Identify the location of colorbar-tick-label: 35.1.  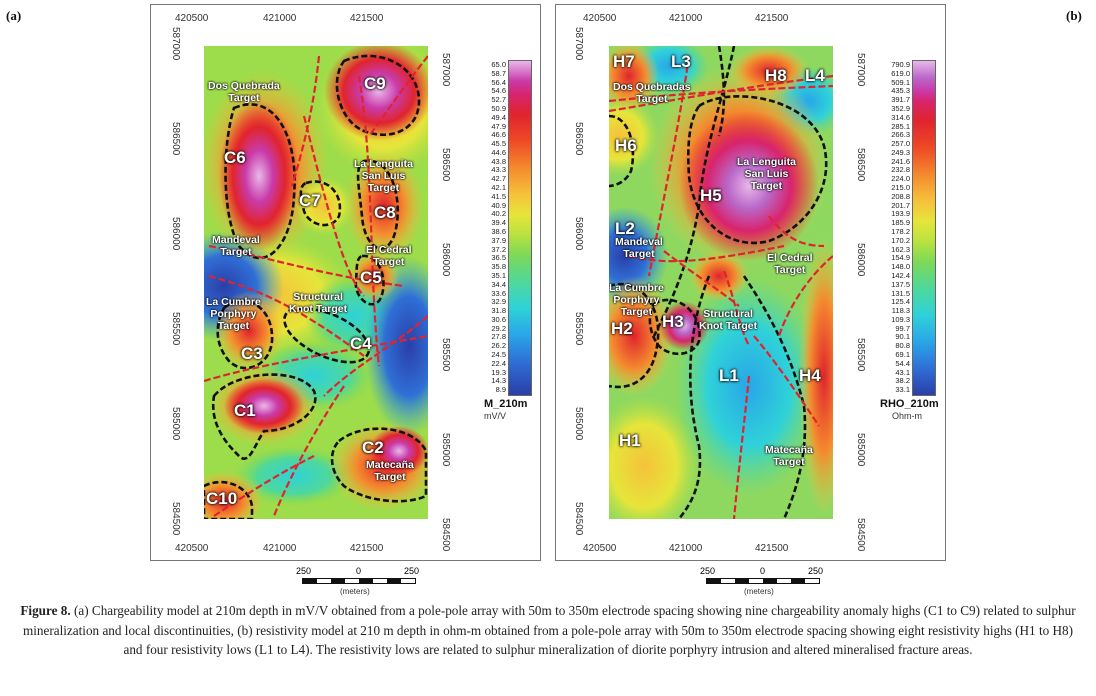
(498, 275).